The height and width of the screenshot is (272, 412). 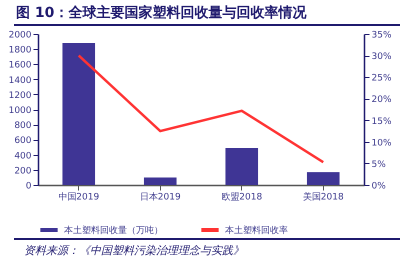 I want to click on y-tick-label: 1600, so click(x=20, y=65).